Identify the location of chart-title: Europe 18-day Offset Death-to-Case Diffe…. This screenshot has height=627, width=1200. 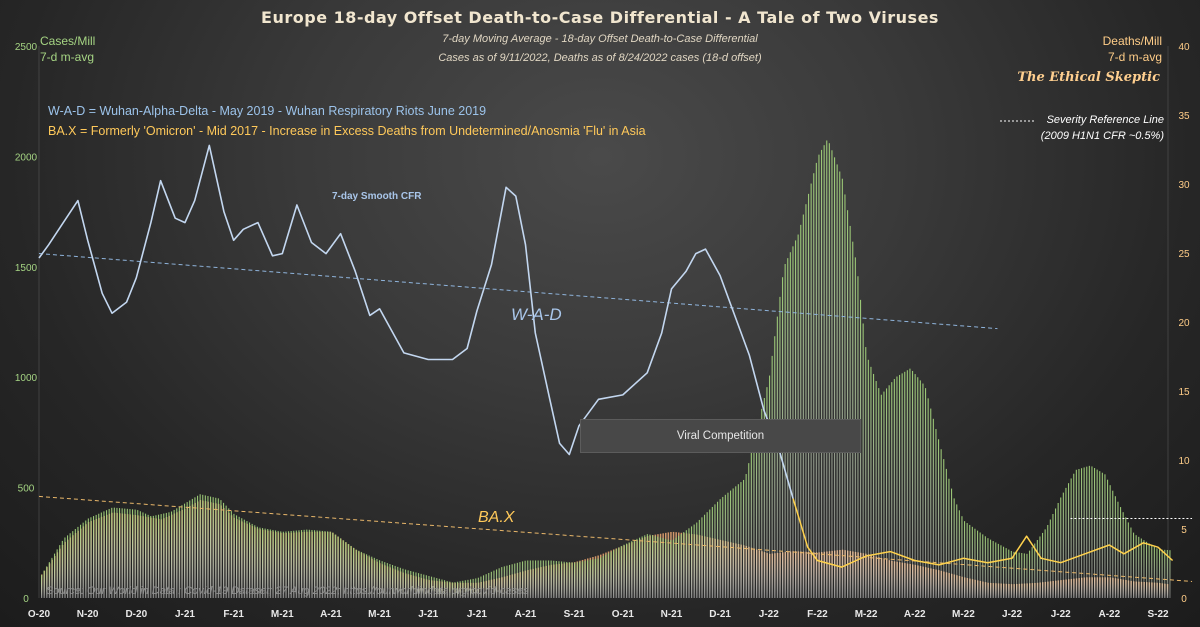
(600, 17).